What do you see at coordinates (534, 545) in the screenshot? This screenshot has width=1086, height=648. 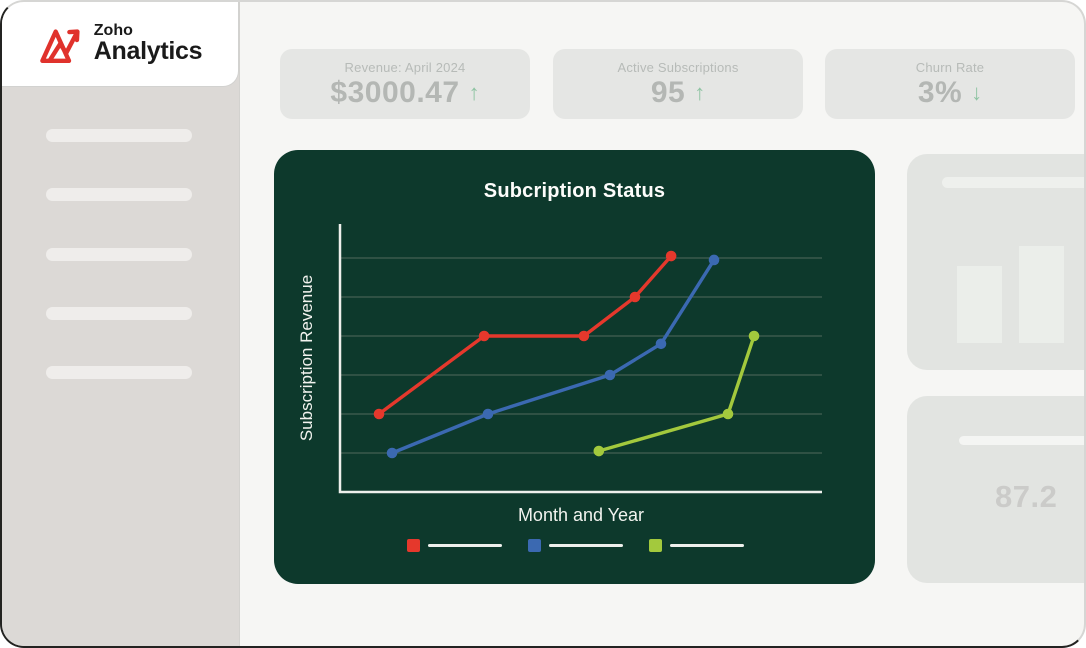 I see `legend-swatch-series-blue` at bounding box center [534, 545].